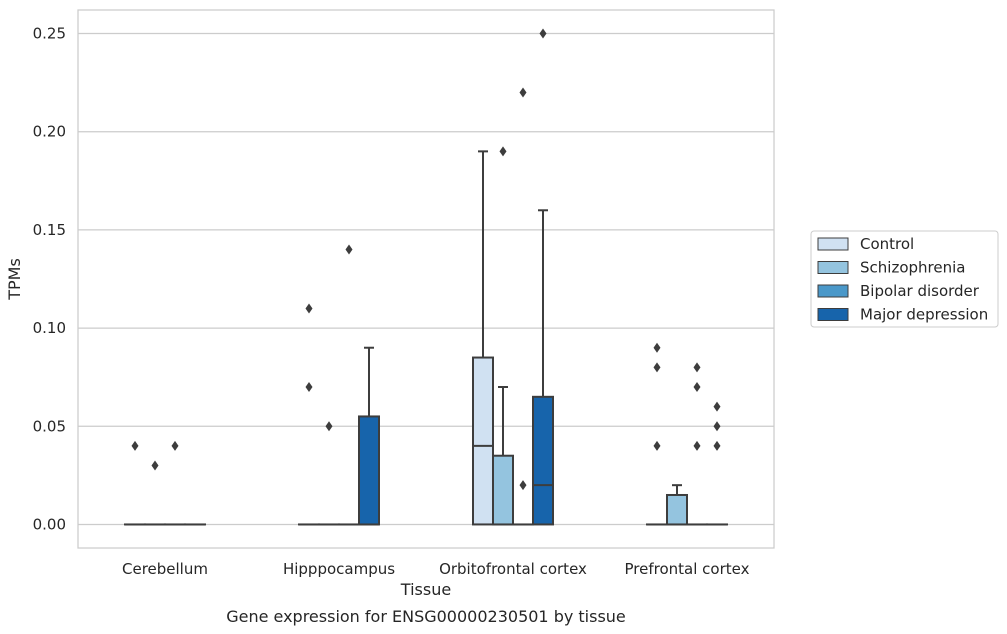 The height and width of the screenshot is (634, 1007). Describe the element at coordinates (49, 426) in the screenshot. I see `y-tick-label: 0.05` at that location.